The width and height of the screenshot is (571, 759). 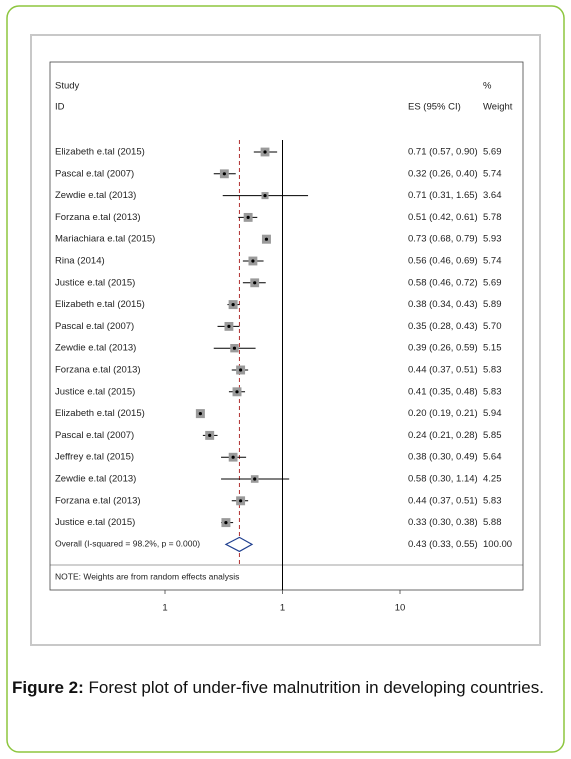 I want to click on es-label: 0.71 (0.57, 0.90), so click(x=443, y=152).